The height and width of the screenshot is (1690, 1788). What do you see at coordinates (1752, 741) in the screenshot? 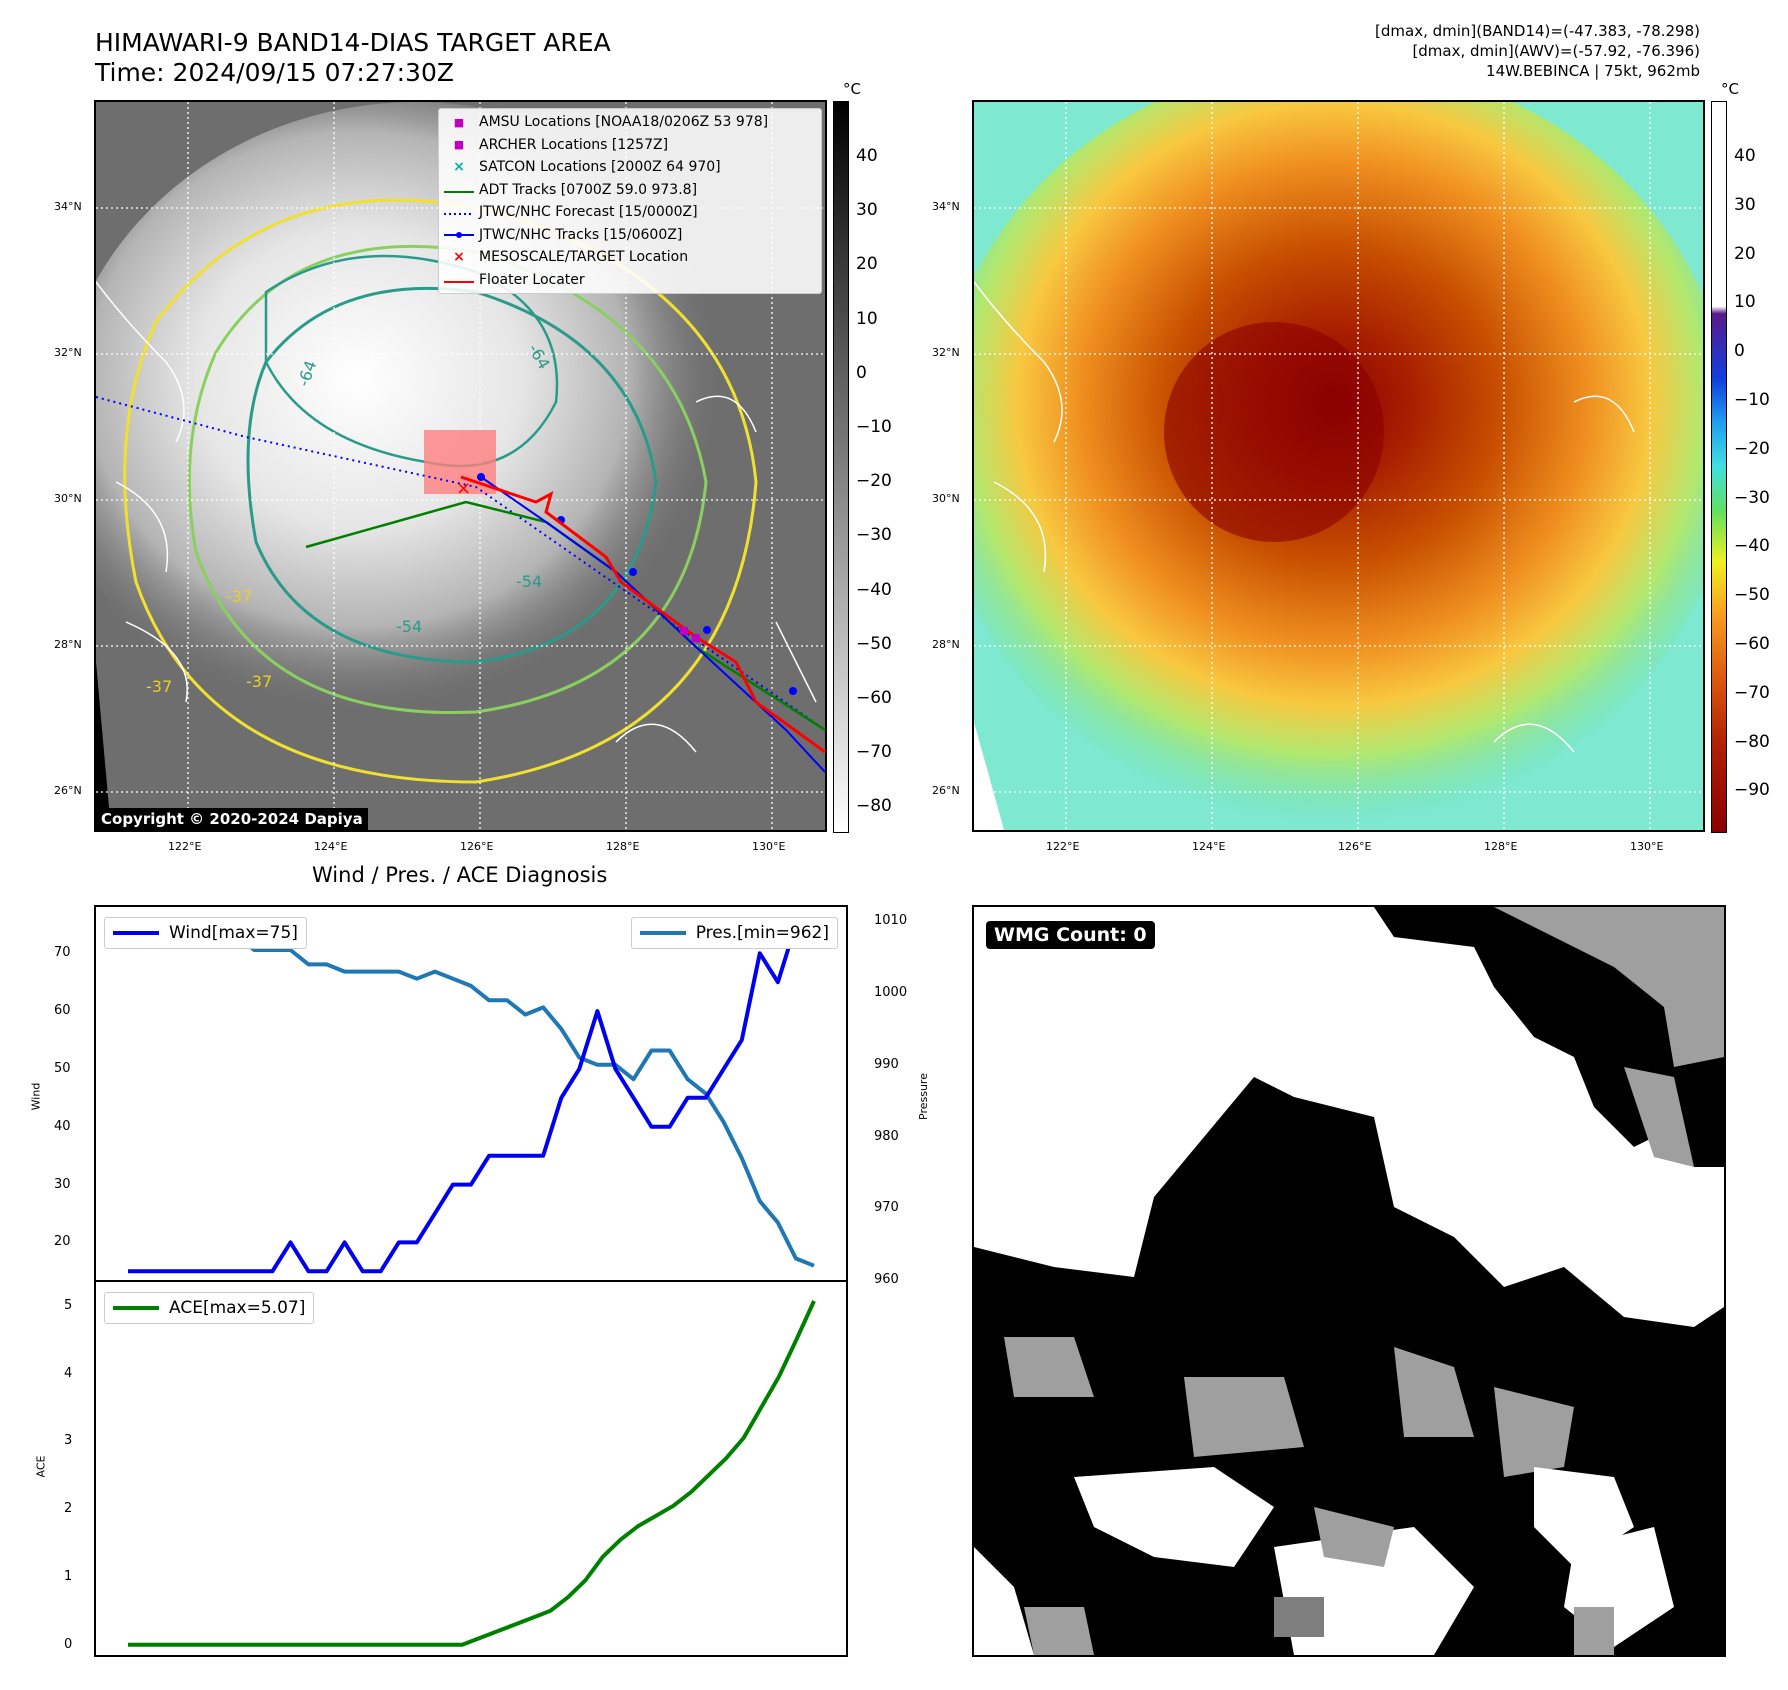
I see `awv-colorbar-tick: −80` at bounding box center [1752, 741].